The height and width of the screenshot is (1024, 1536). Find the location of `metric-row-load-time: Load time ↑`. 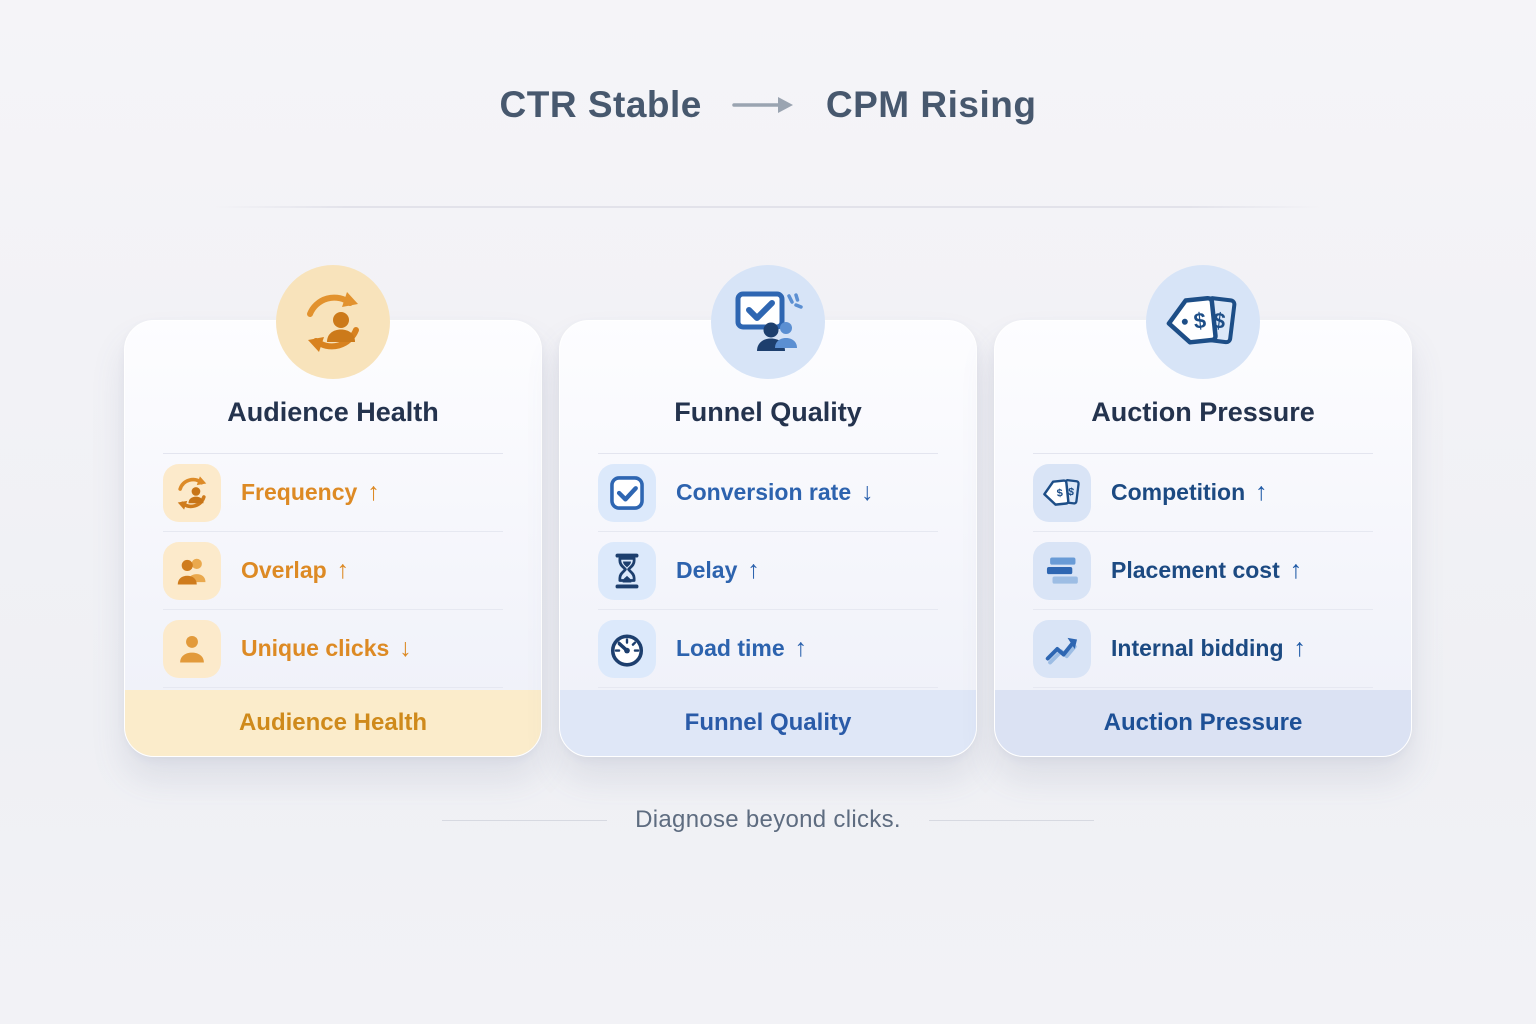

metric-row-load-time: Load time ↑ is located at coordinates (768, 649).